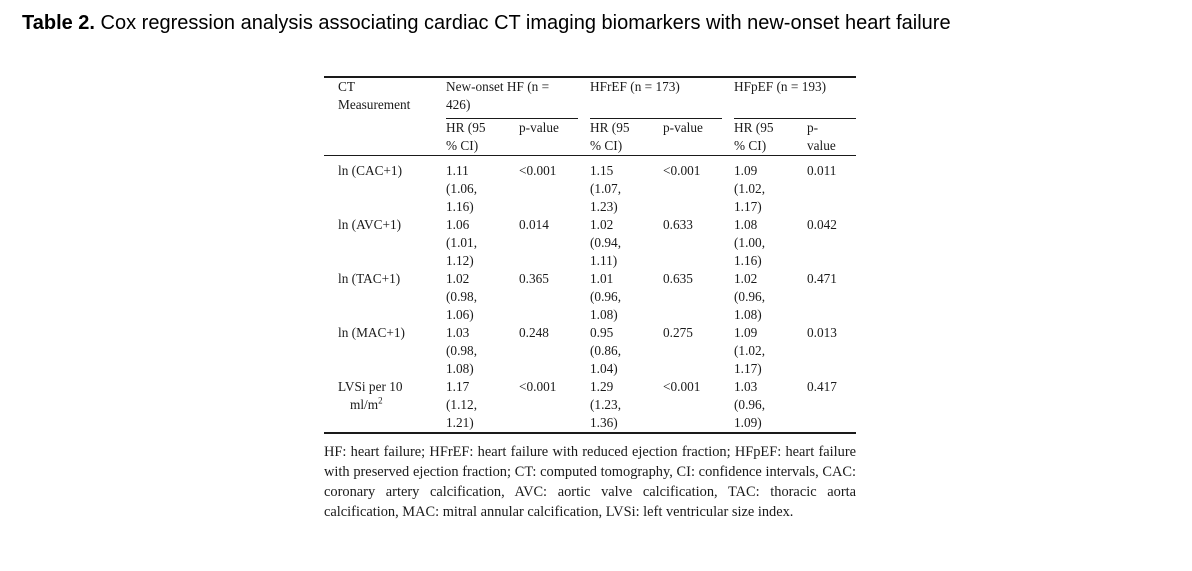  Describe the element at coordinates (462, 404) in the screenshot. I see `hr-ci-cell: 1.17 (1.12, 1.21)` at that location.